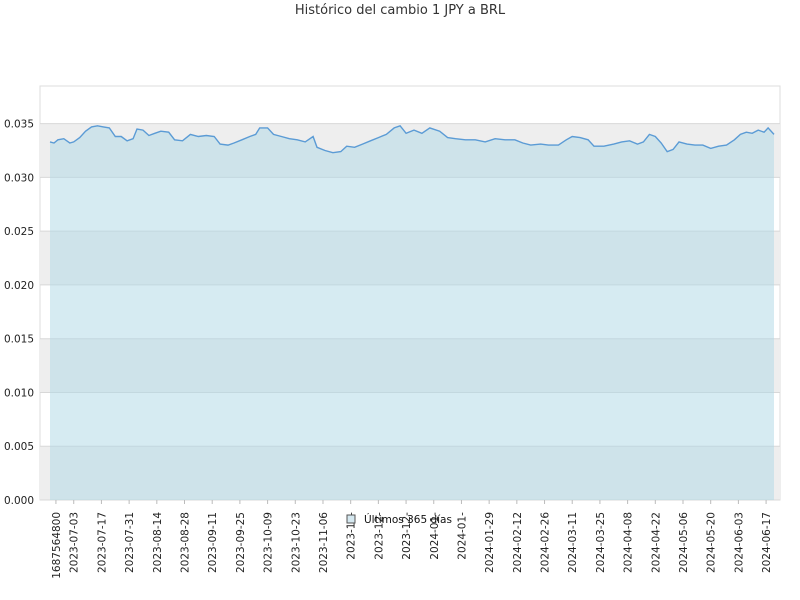 The height and width of the screenshot is (600, 800). I want to click on x-tick-label: 2024-04-22, so click(656, 542).